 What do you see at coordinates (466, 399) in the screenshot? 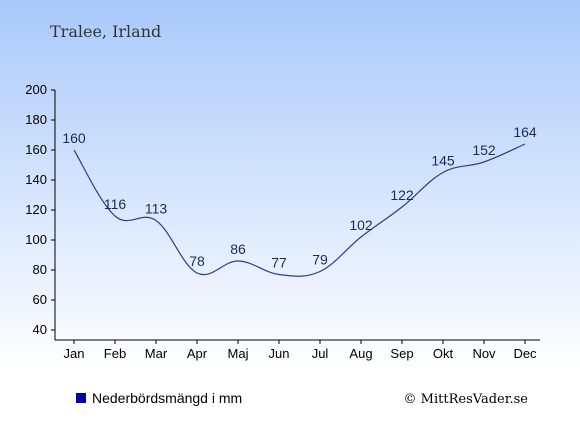
I see `copyright-text: © MittResVader.se` at bounding box center [466, 399].